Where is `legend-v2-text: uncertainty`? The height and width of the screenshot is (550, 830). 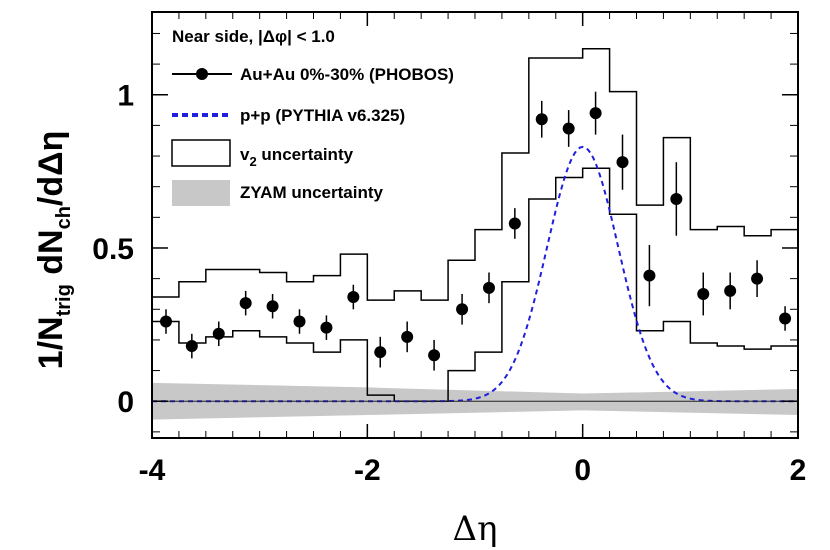
legend-v2-text: uncertainty is located at coordinates (305, 154).